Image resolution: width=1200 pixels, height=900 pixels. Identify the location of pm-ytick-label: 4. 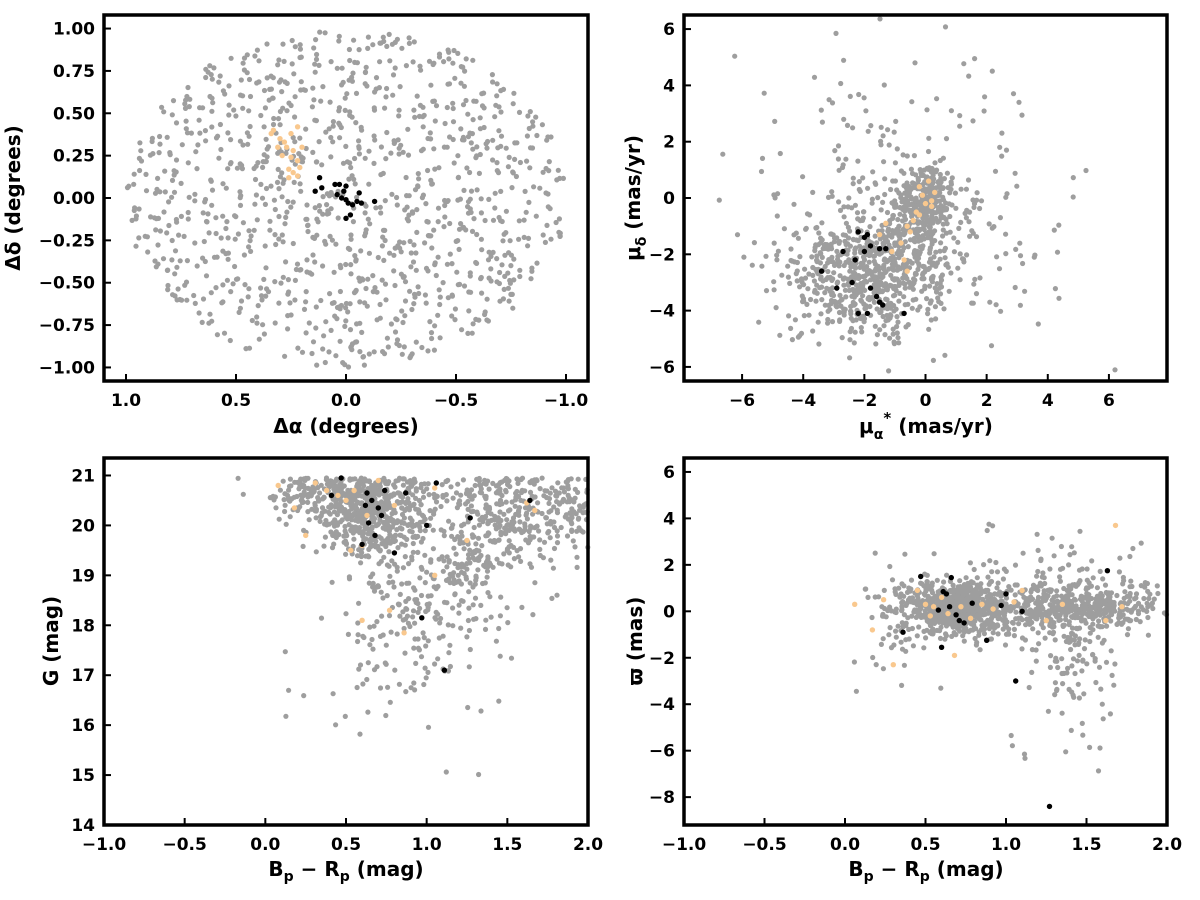
(669, 86).